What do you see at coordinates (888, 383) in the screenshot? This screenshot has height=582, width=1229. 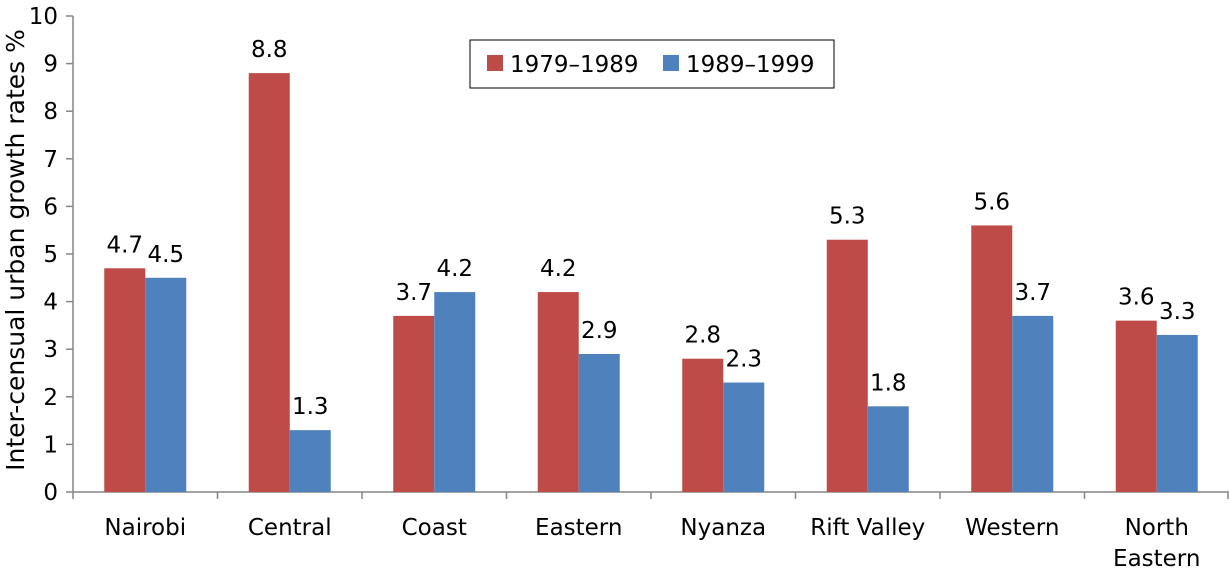 I see `bar-value-label: 1.8` at bounding box center [888, 383].